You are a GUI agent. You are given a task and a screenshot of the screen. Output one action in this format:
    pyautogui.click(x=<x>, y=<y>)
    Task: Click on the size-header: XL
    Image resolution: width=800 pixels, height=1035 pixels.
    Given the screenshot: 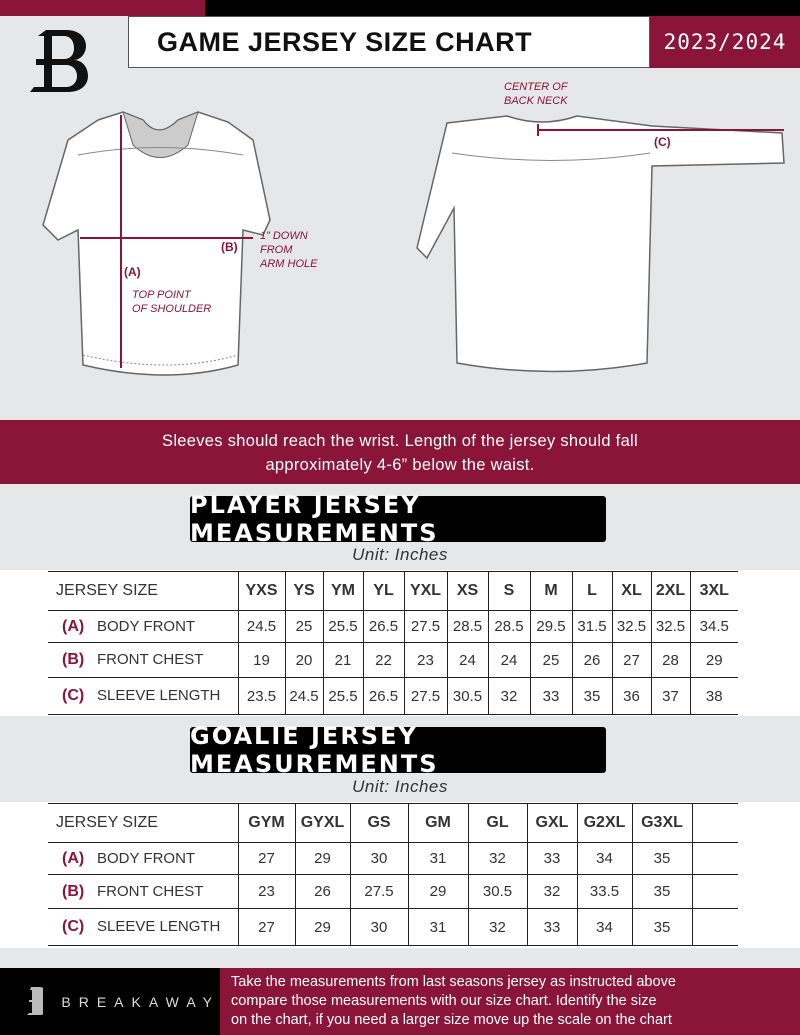 What is the action you would take?
    pyautogui.click(x=631, y=591)
    